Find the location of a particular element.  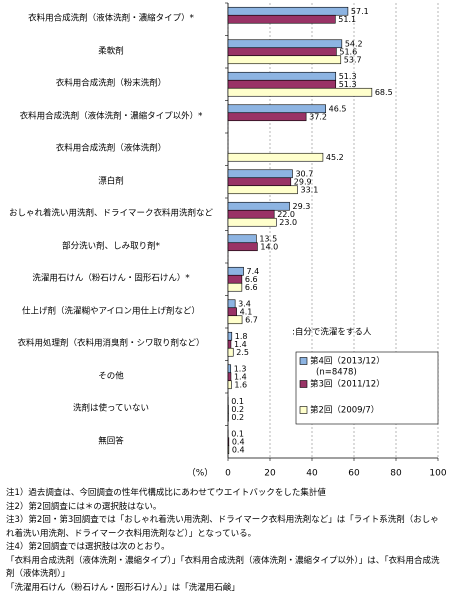

value-label: 29.3 is located at coordinates (302, 206).